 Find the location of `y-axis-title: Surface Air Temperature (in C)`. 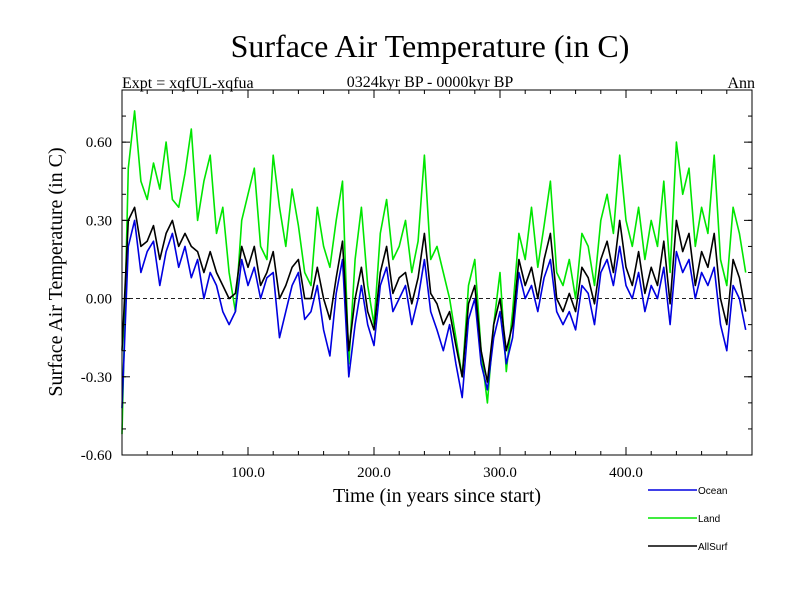

y-axis-title: Surface Air Temperature (in C) is located at coordinates (56, 271).